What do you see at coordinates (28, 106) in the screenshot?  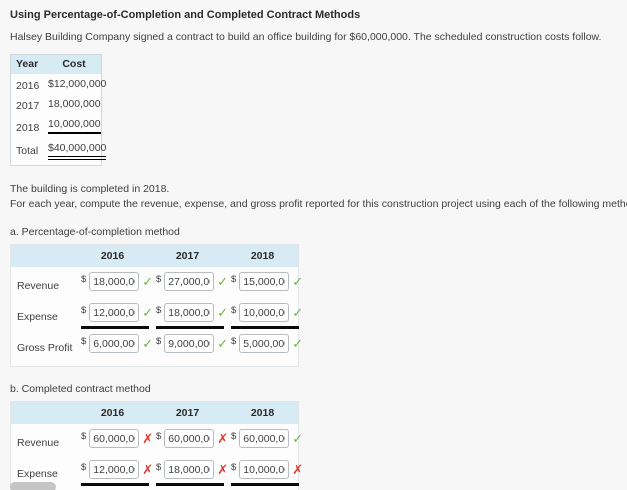 I see `cost-year: 2017` at bounding box center [28, 106].